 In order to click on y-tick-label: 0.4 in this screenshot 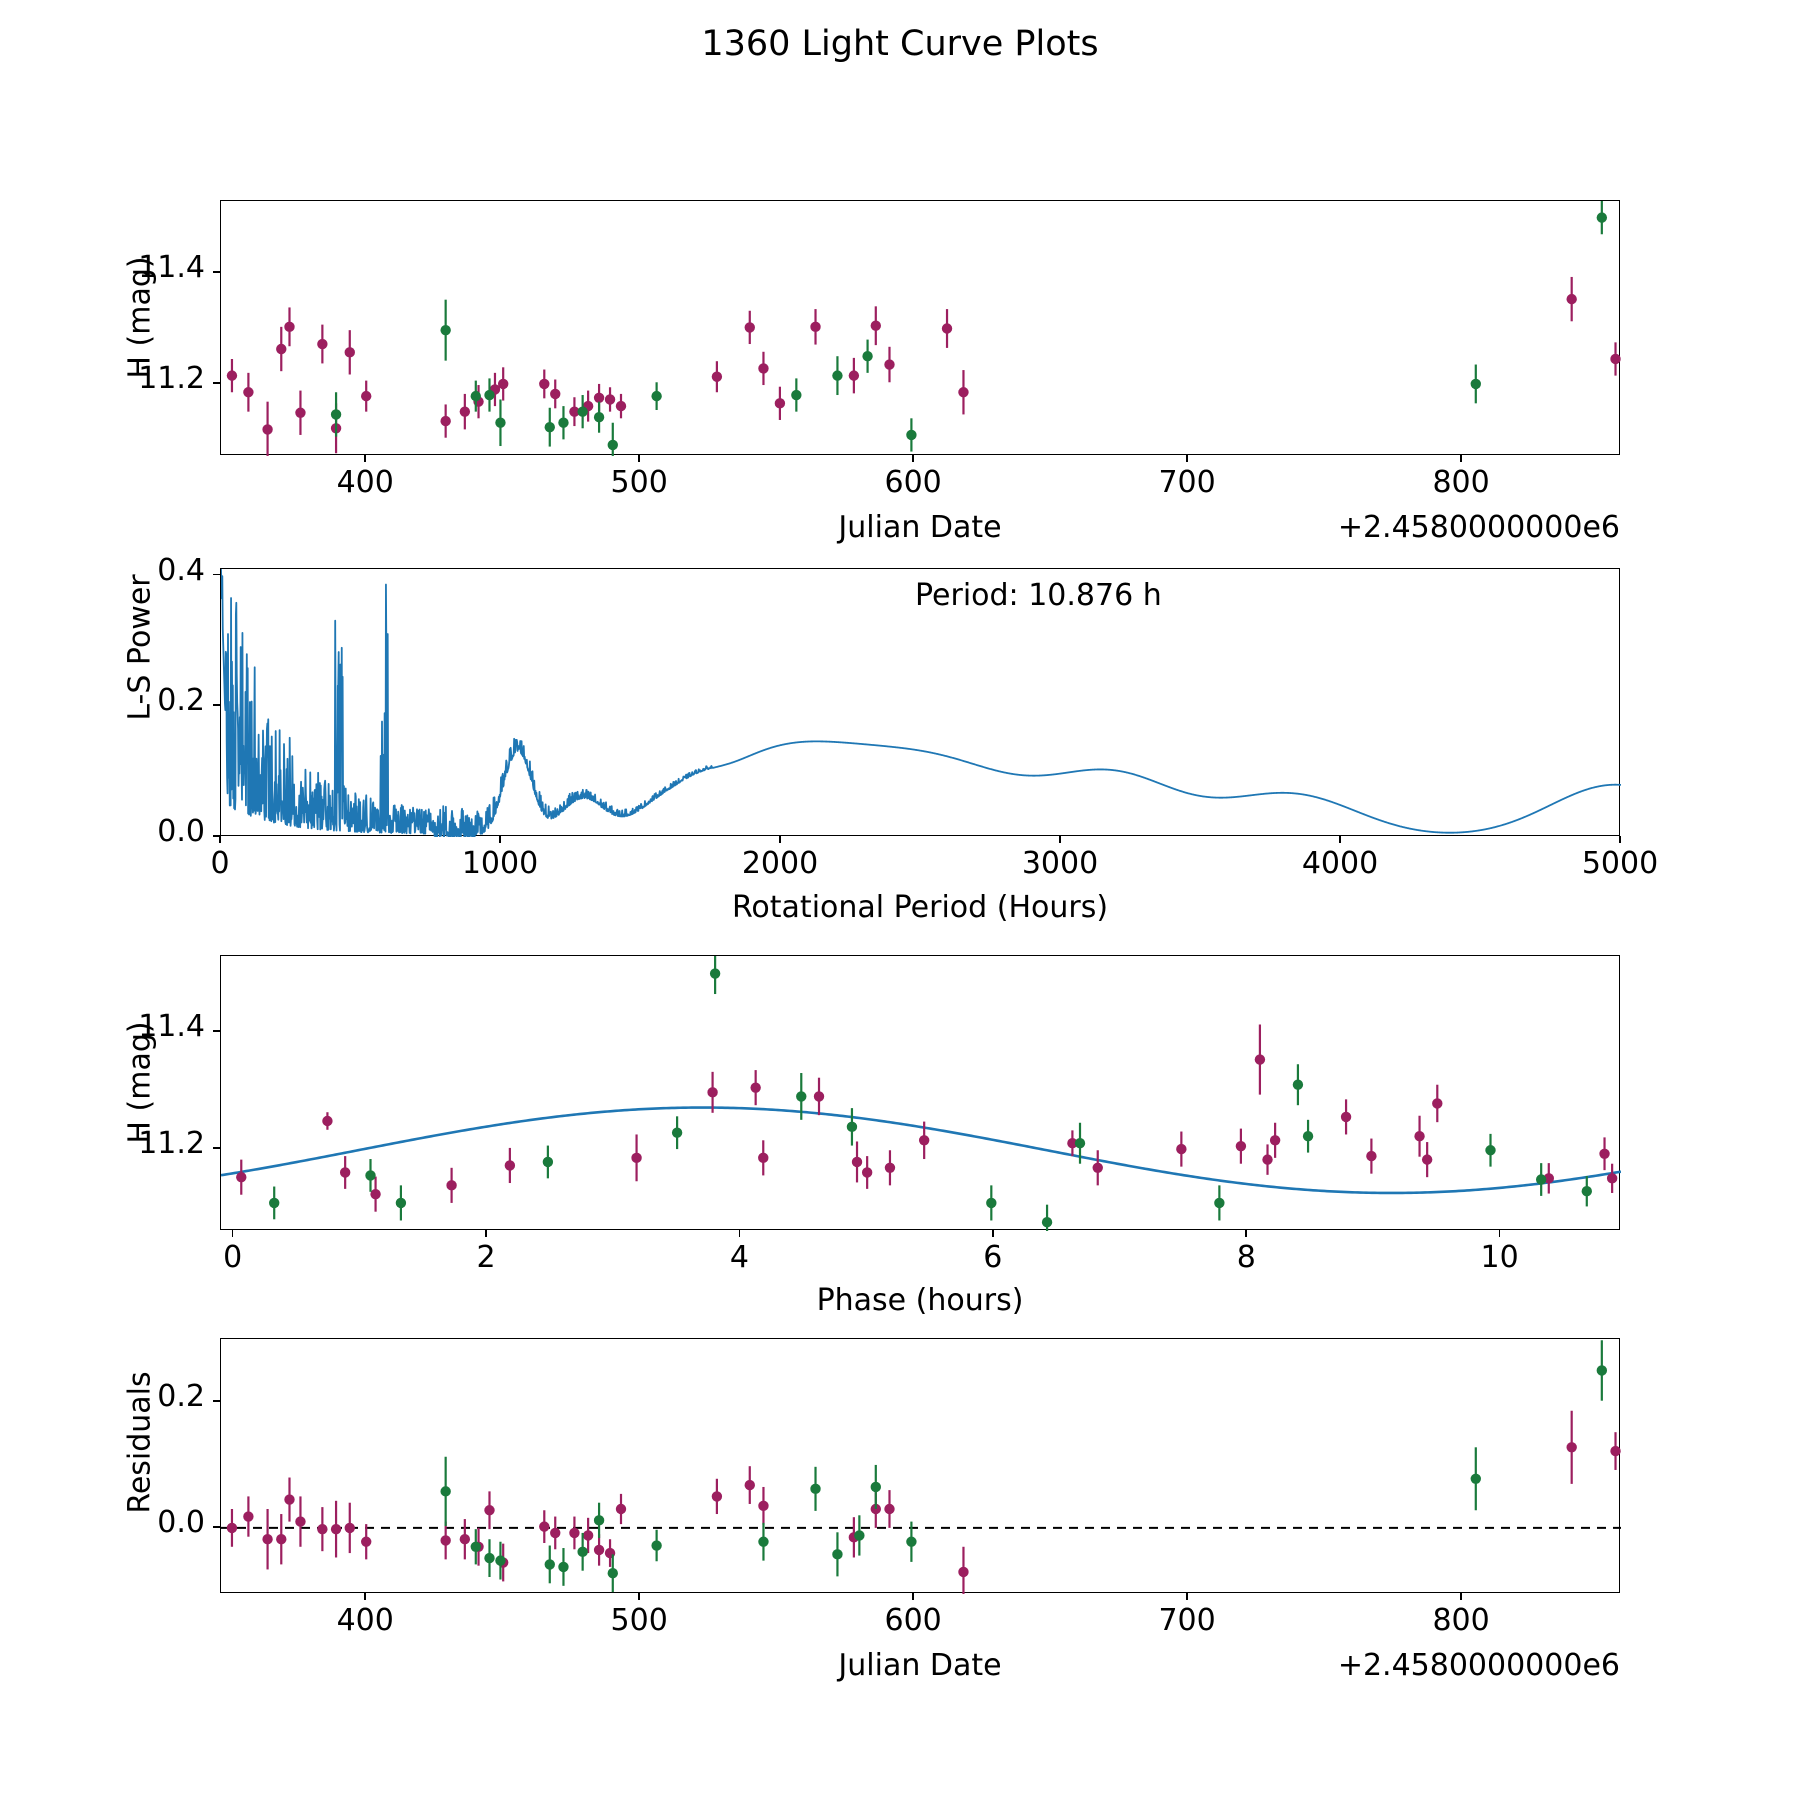, I will do `click(181, 570)`.